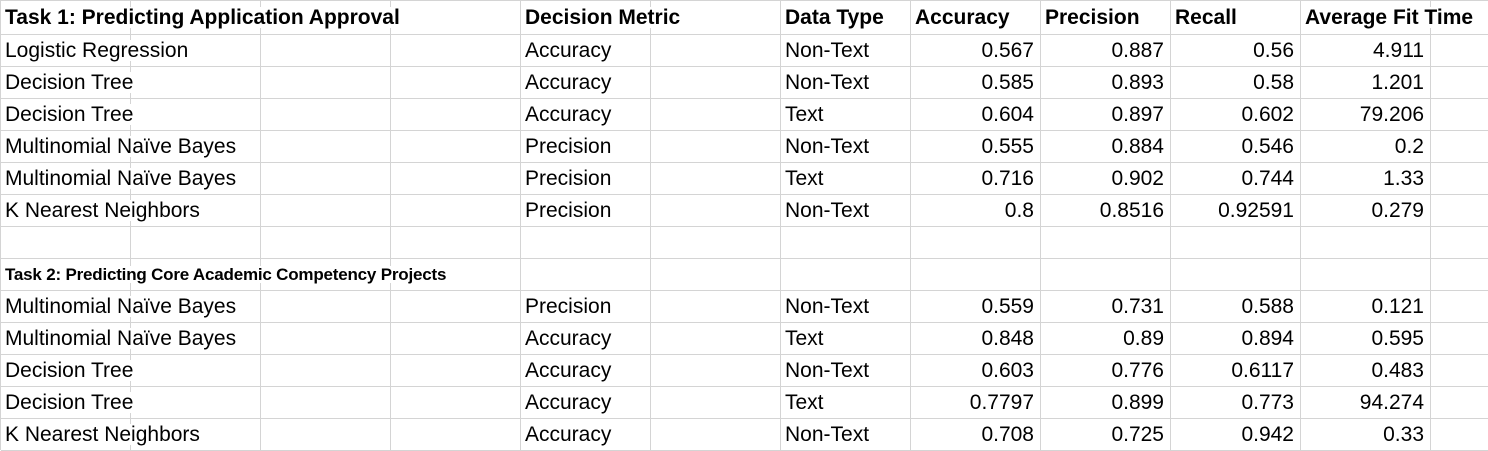 This screenshot has width=1488, height=451. I want to click on data-type-cell: Text, so click(846, 115).